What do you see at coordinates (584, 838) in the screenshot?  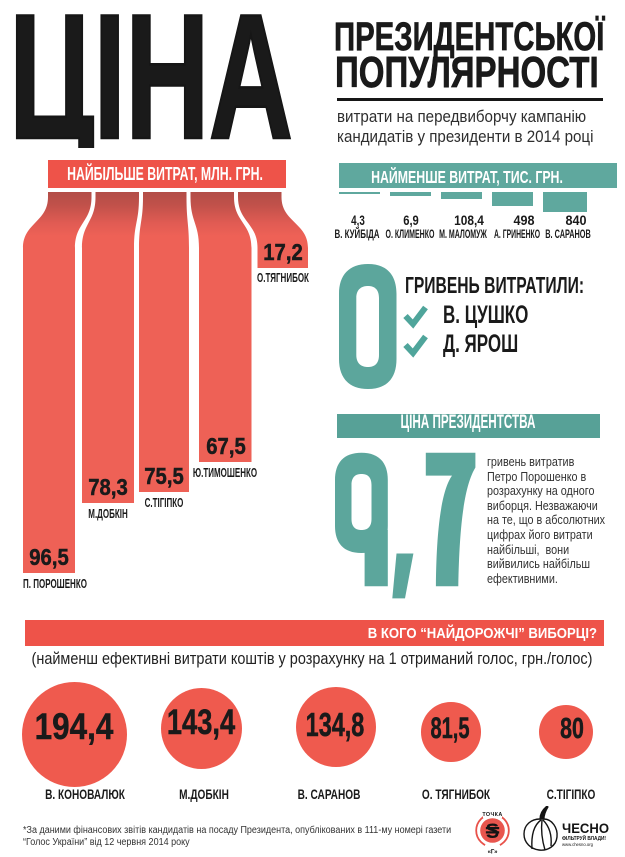 I see `svg-text: ФІЛЬТРУЙ ВЛАДИ!` at bounding box center [584, 838].